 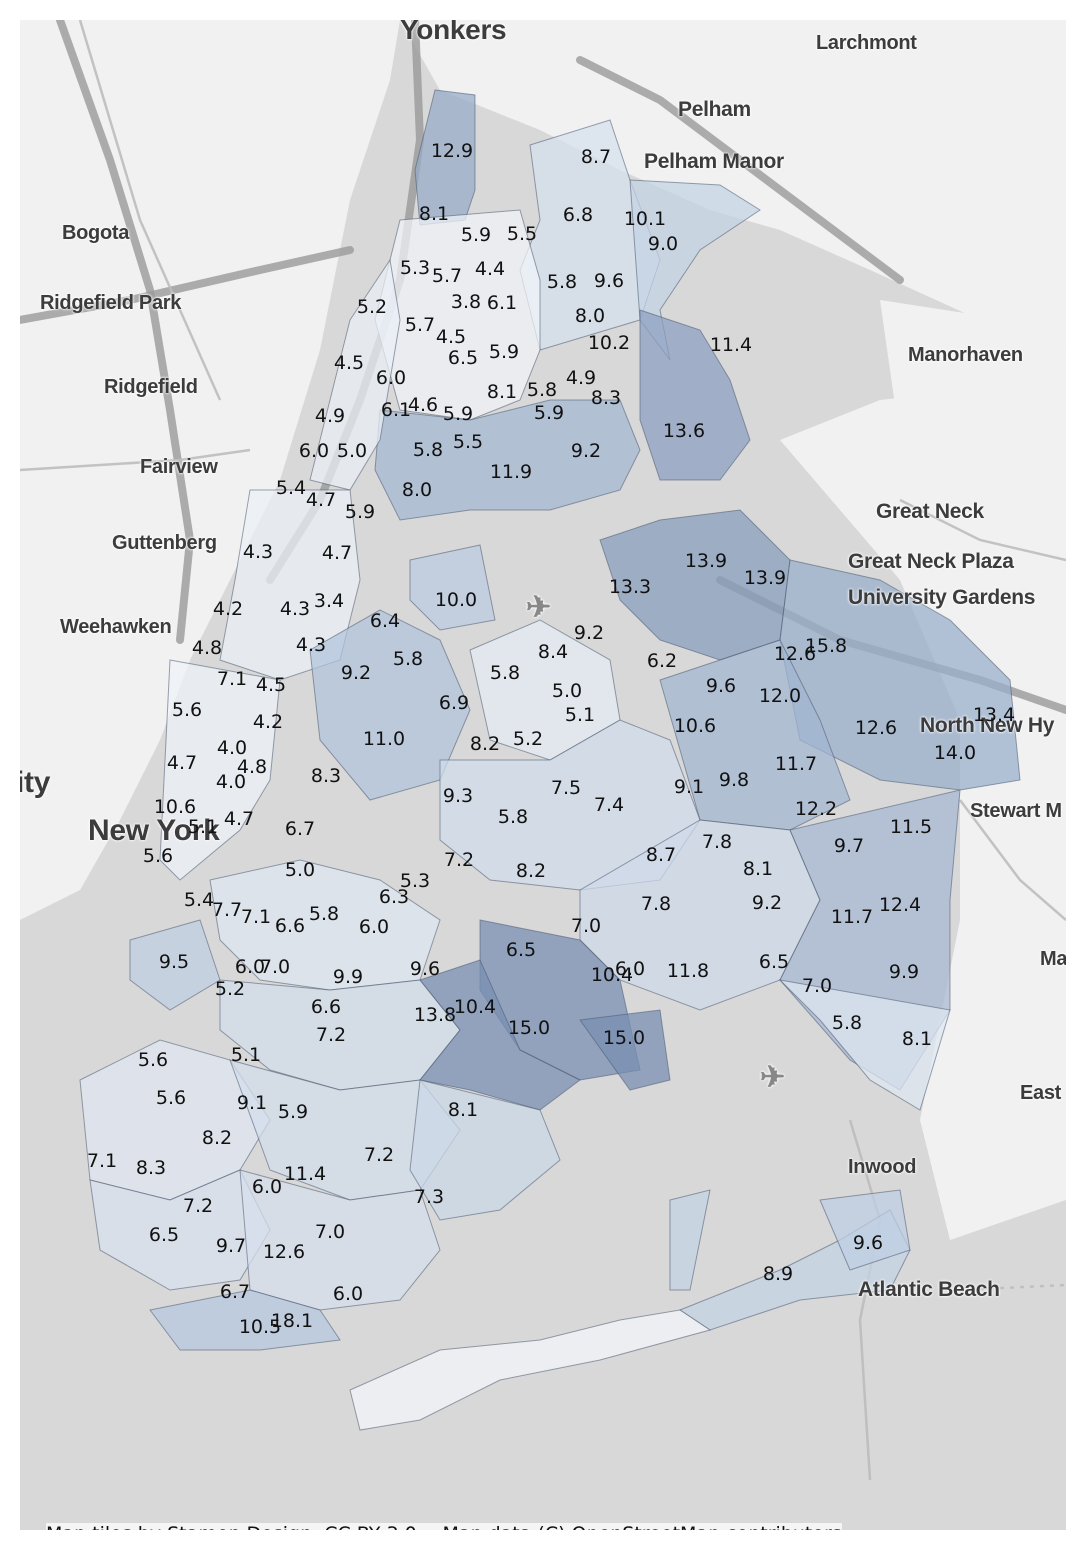 I want to click on place-label: Ridgefield Park, so click(x=111, y=303).